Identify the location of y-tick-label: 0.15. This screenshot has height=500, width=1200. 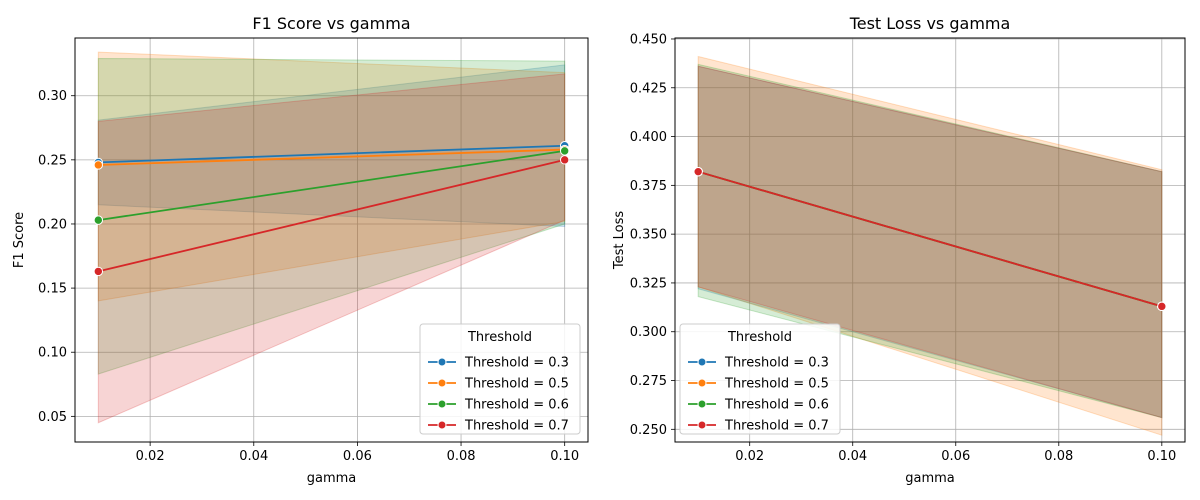
(52, 289).